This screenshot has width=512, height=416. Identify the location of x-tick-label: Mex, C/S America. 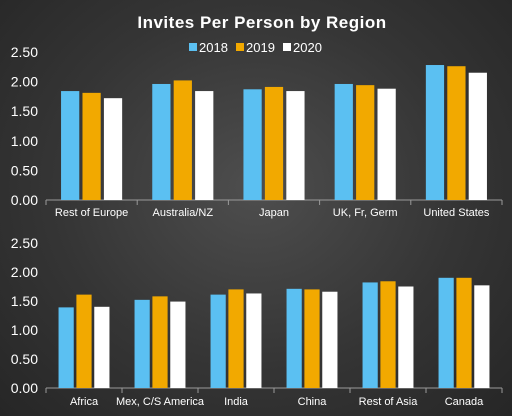
(160, 402).